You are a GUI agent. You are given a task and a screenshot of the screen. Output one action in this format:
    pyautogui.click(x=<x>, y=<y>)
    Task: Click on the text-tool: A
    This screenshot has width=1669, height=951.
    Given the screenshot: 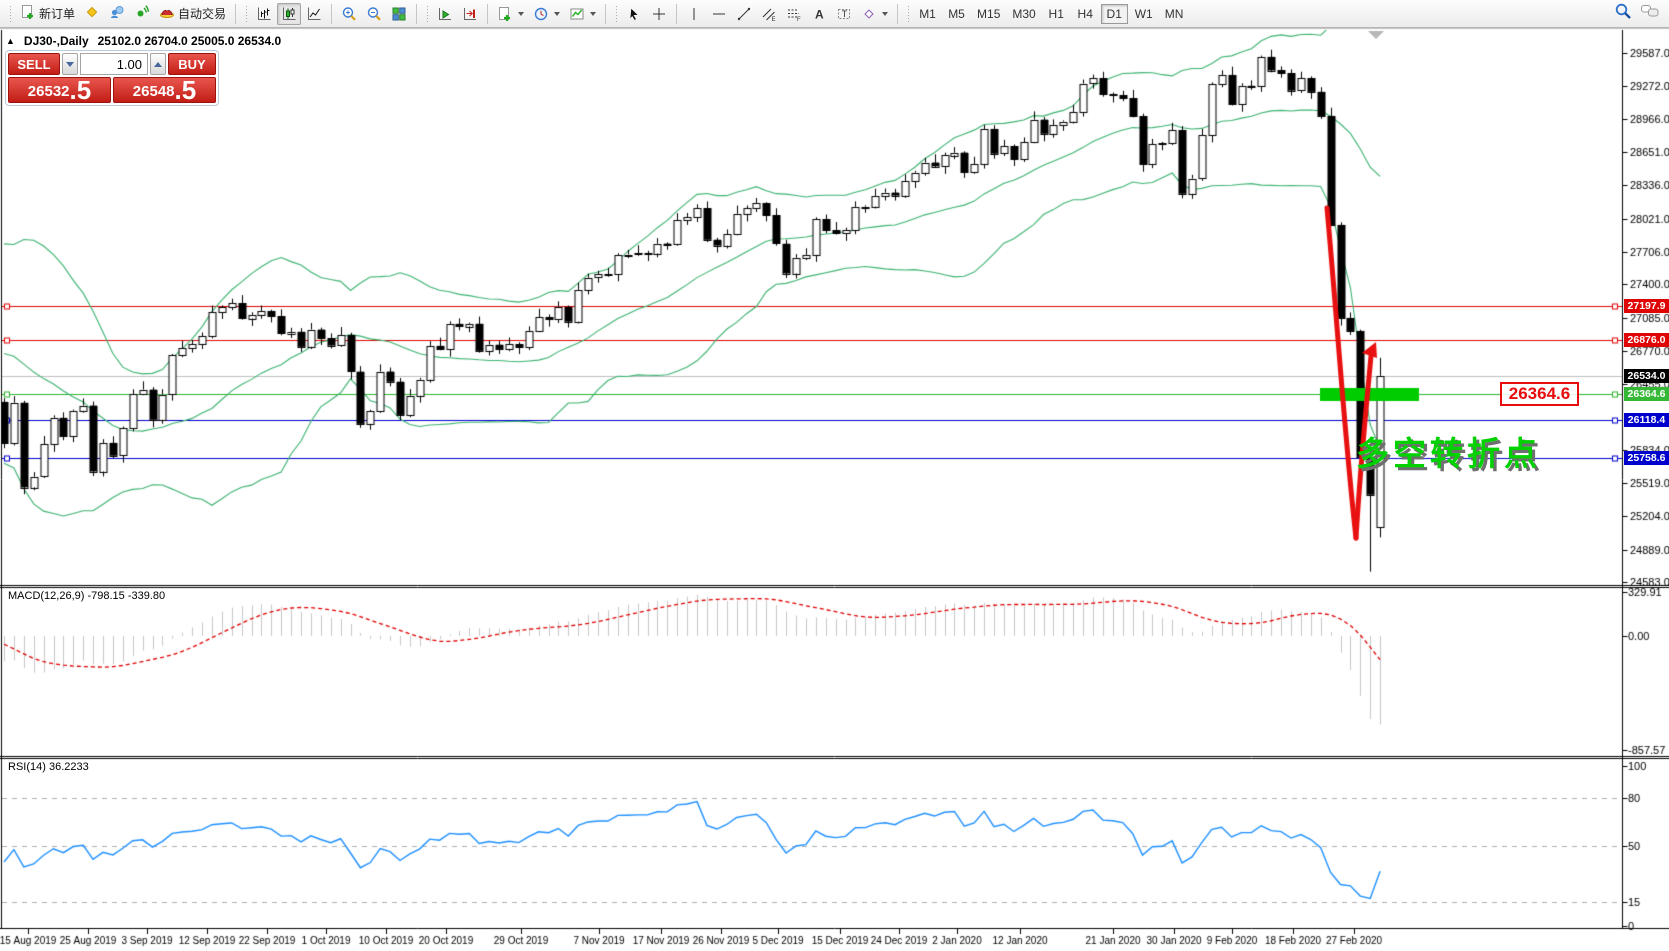 What is the action you would take?
    pyautogui.click(x=819, y=14)
    